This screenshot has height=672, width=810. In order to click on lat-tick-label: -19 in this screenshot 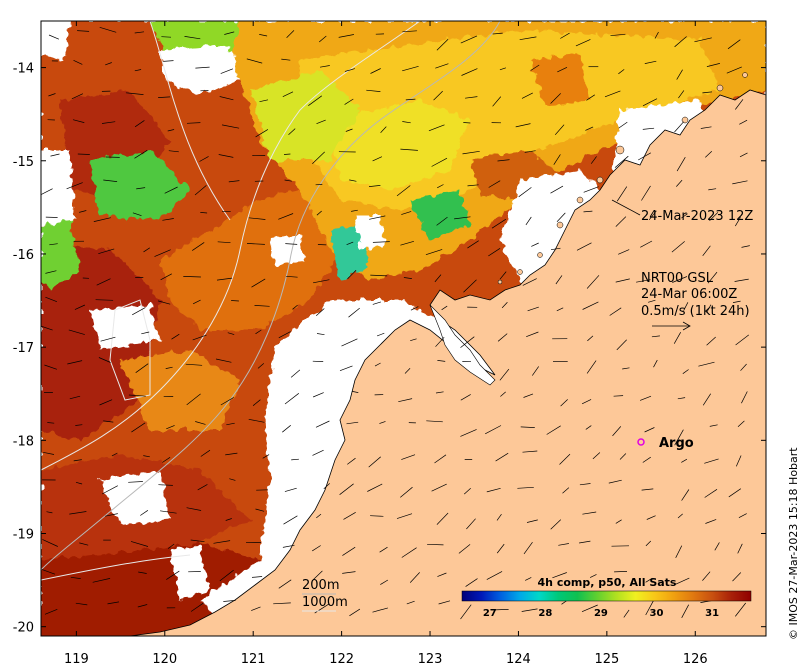, I will do `click(23, 535)`.